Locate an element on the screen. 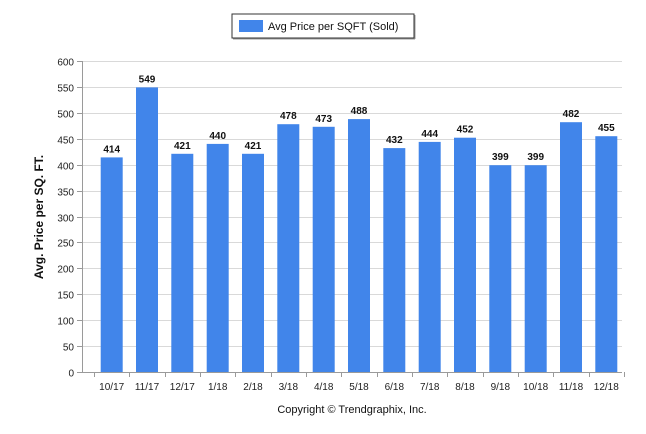 The height and width of the screenshot is (434, 646). data-label: 482 is located at coordinates (571, 114).